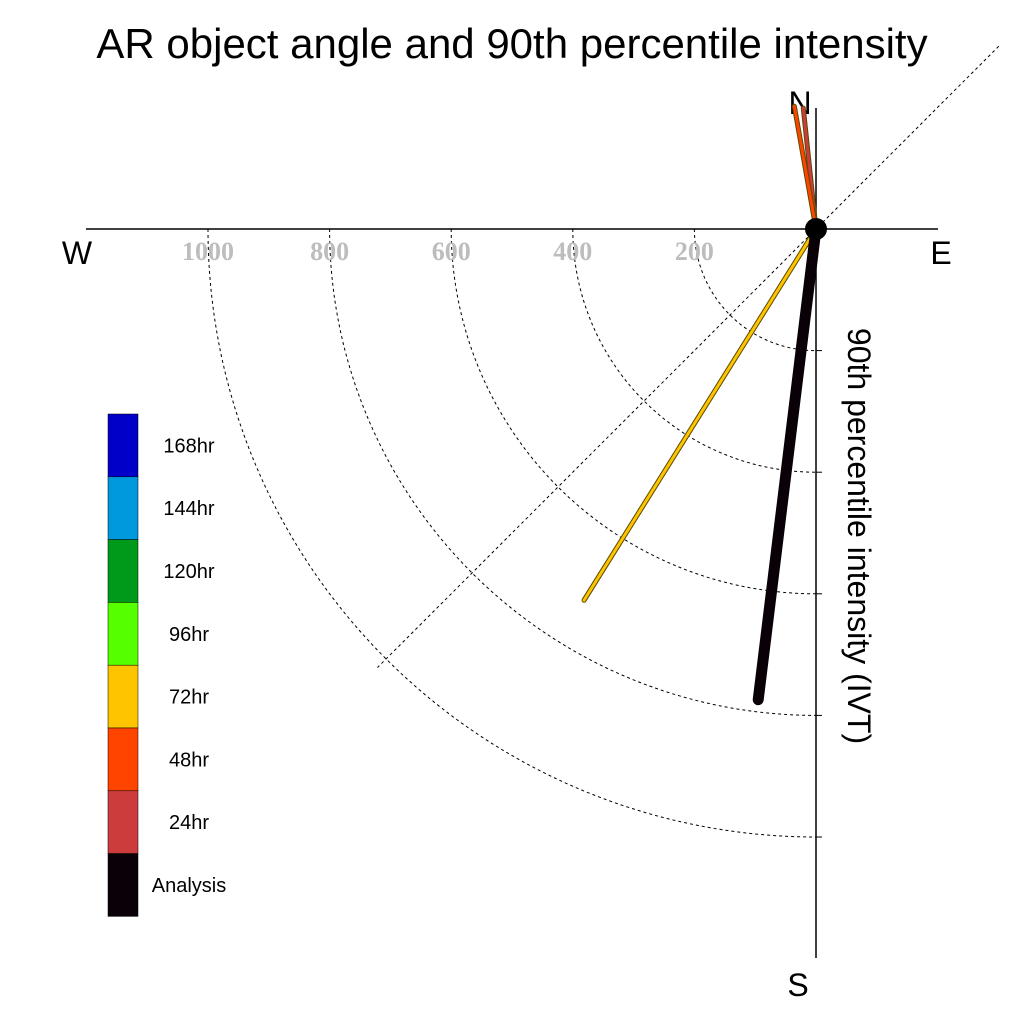  I want to click on radial-tick-labels: 200 400 600 800 1000, so click(448, 251).